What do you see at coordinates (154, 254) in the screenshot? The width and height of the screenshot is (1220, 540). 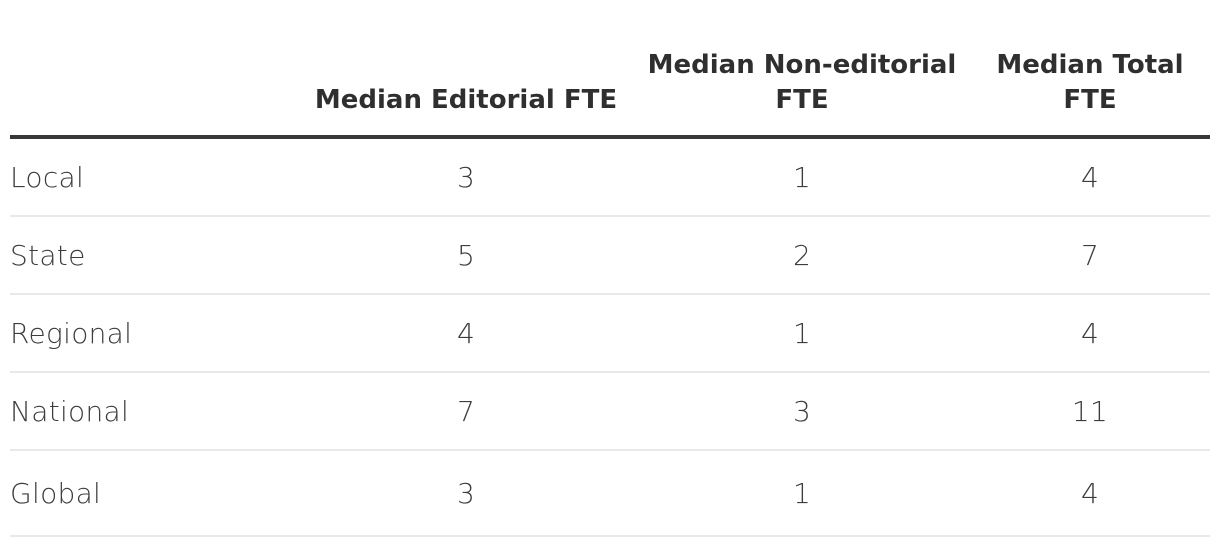 I see `row-label: State` at bounding box center [154, 254].